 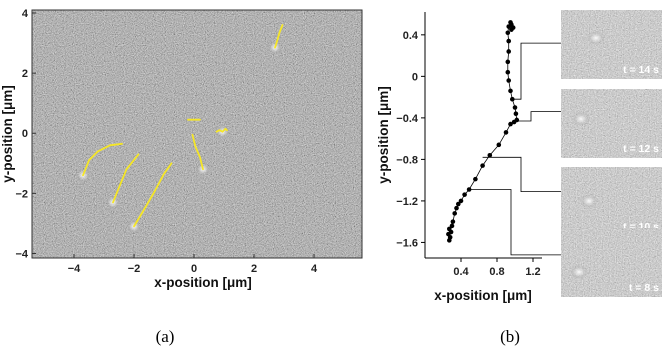 I want to click on caption-b: (b), so click(x=510, y=336).